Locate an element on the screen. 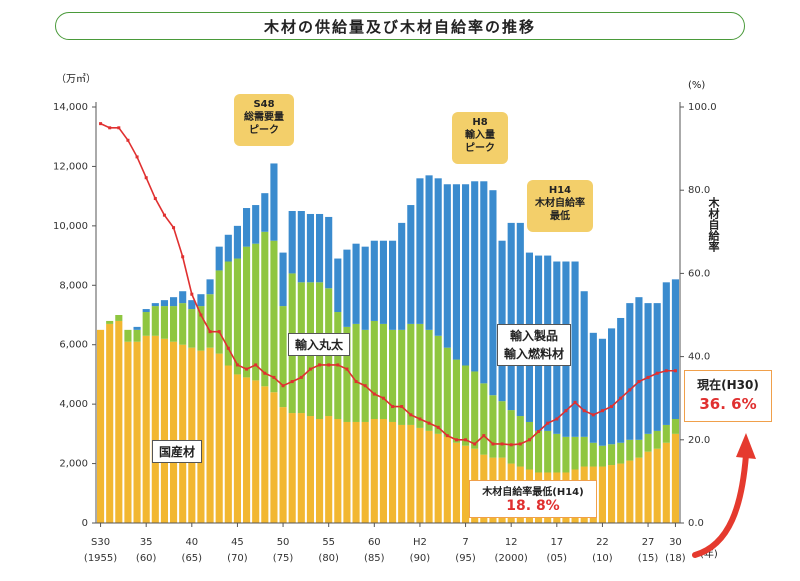 Image resolution: width=800 pixels, height=581 pixels. annotation-s48-line2: 総需要量 is located at coordinates (264, 117).